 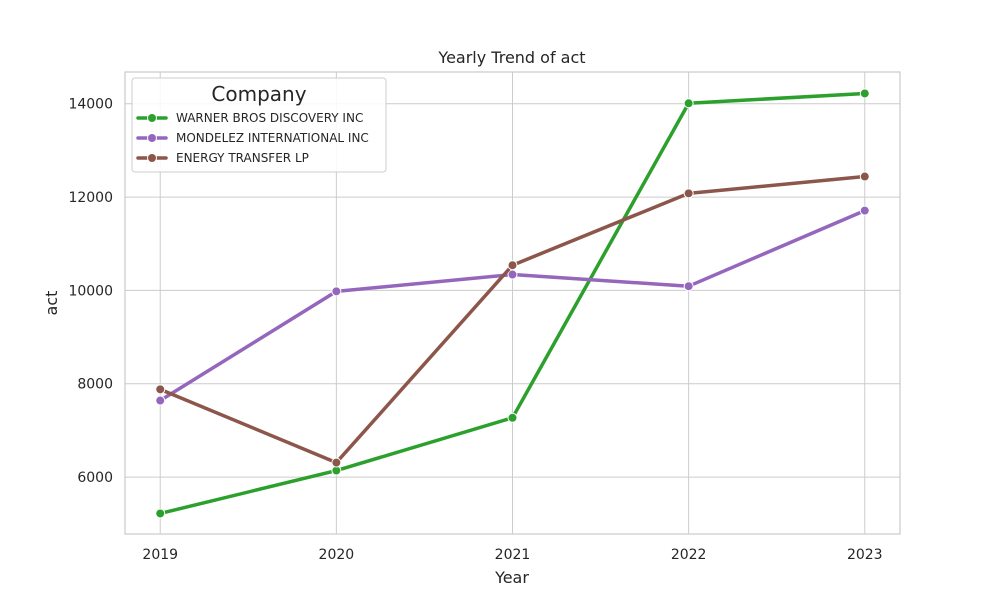 I want to click on y-axis-label: act, so click(x=51, y=303).